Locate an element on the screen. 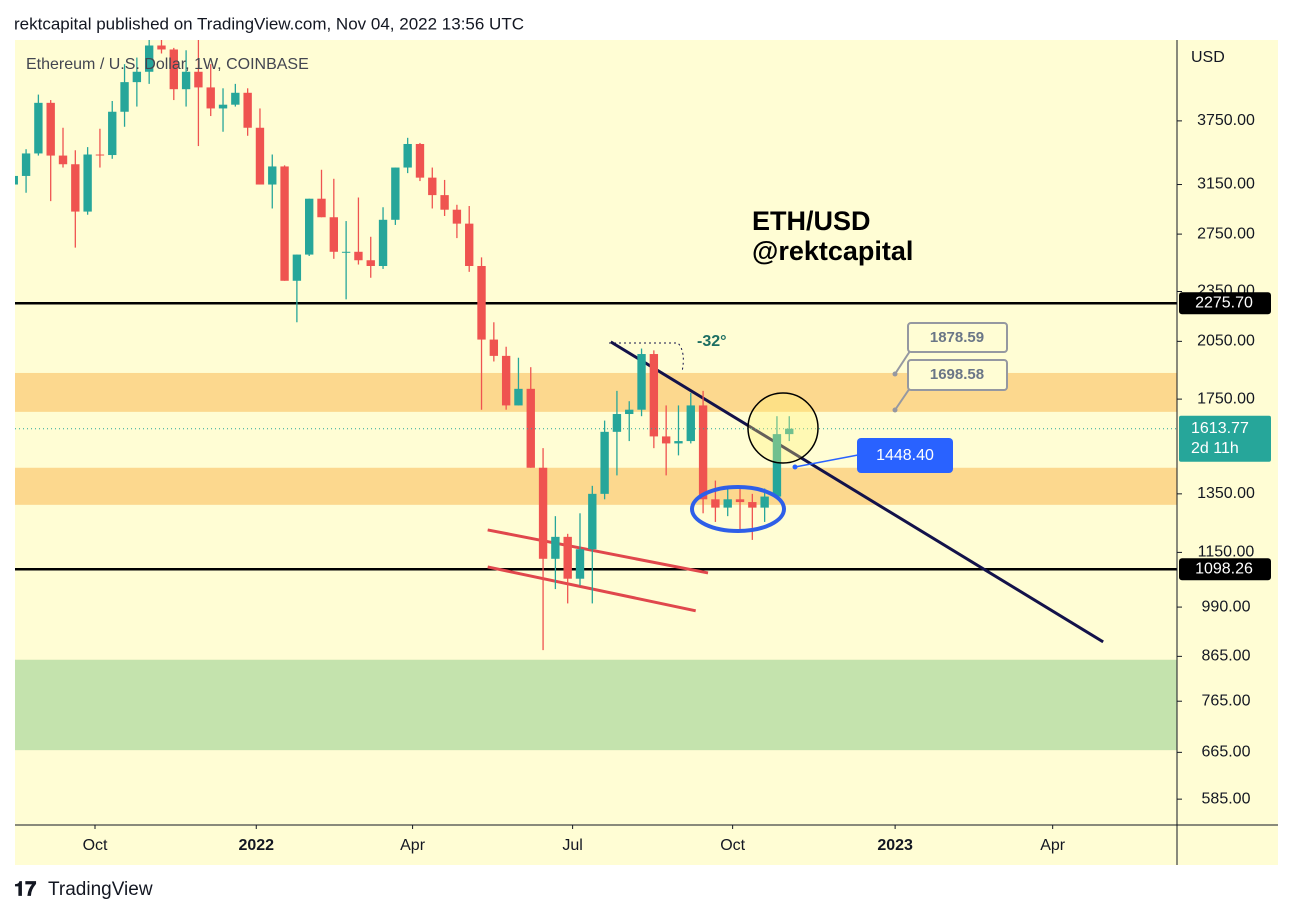 The image size is (1292, 921). callout: 1698.58 is located at coordinates (950, 386).